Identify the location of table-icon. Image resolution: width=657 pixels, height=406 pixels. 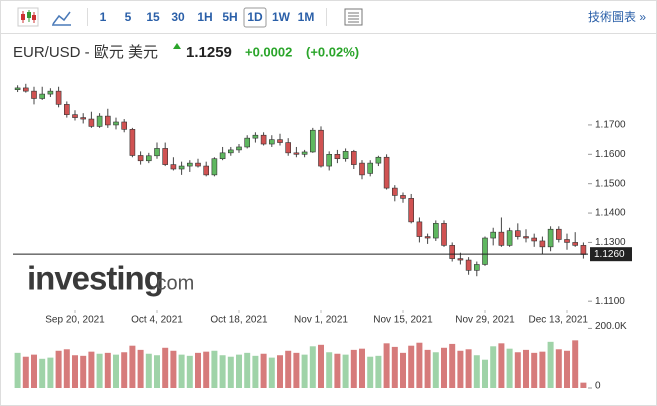
(353, 17).